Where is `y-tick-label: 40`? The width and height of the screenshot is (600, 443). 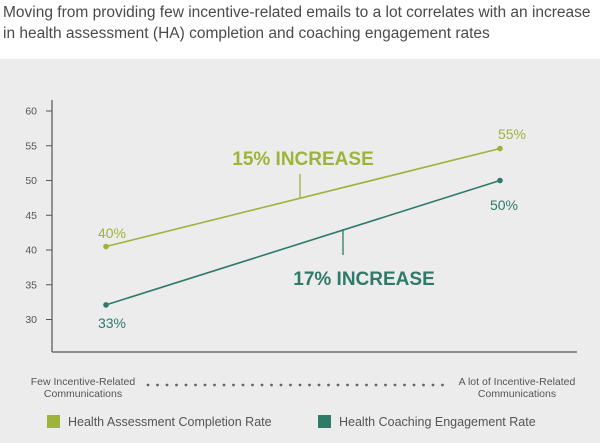 y-tick-label: 40 is located at coordinates (31, 251).